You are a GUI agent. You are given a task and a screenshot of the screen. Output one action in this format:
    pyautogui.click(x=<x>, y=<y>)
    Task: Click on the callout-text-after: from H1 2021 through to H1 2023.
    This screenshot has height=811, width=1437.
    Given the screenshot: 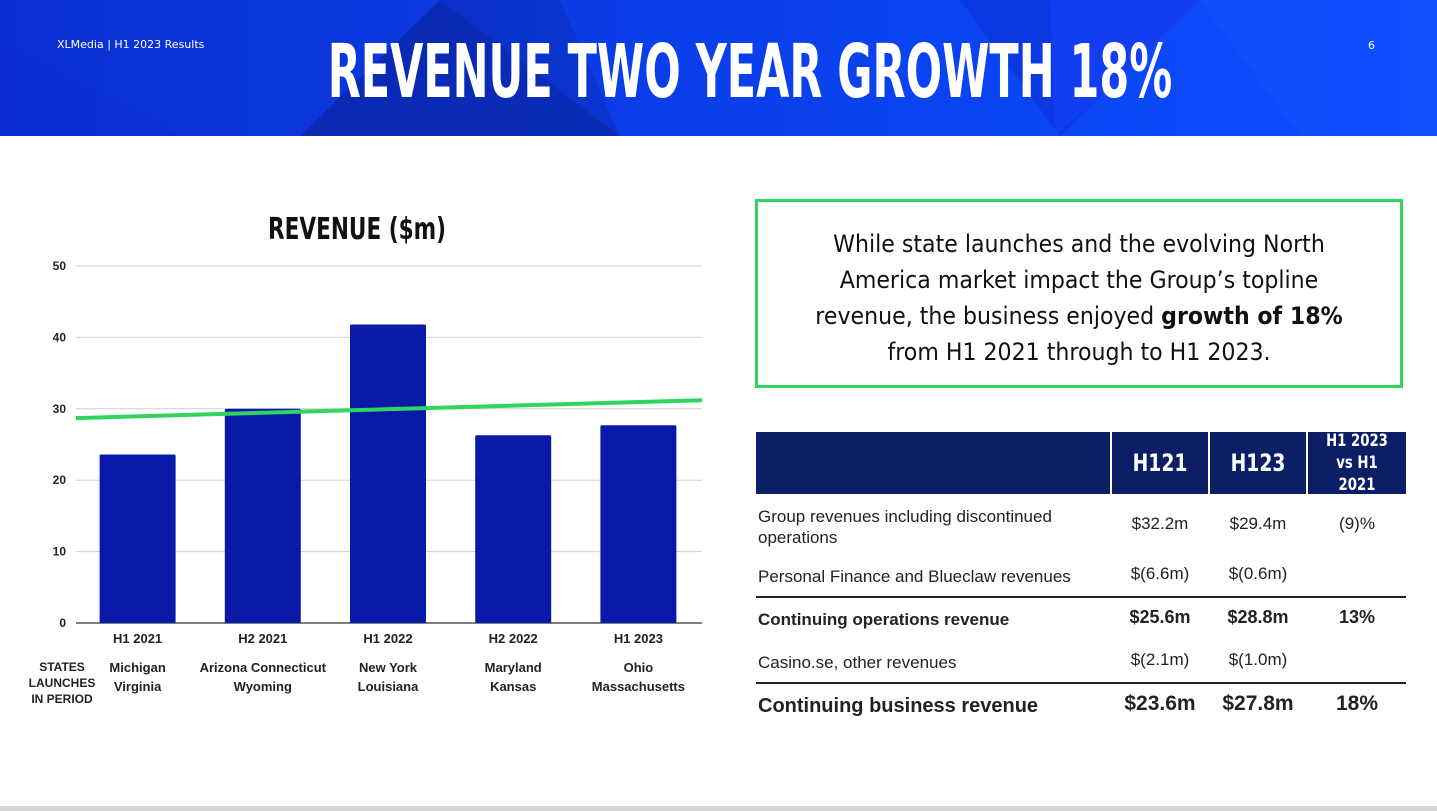 What is the action you would take?
    pyautogui.click(x=1079, y=352)
    